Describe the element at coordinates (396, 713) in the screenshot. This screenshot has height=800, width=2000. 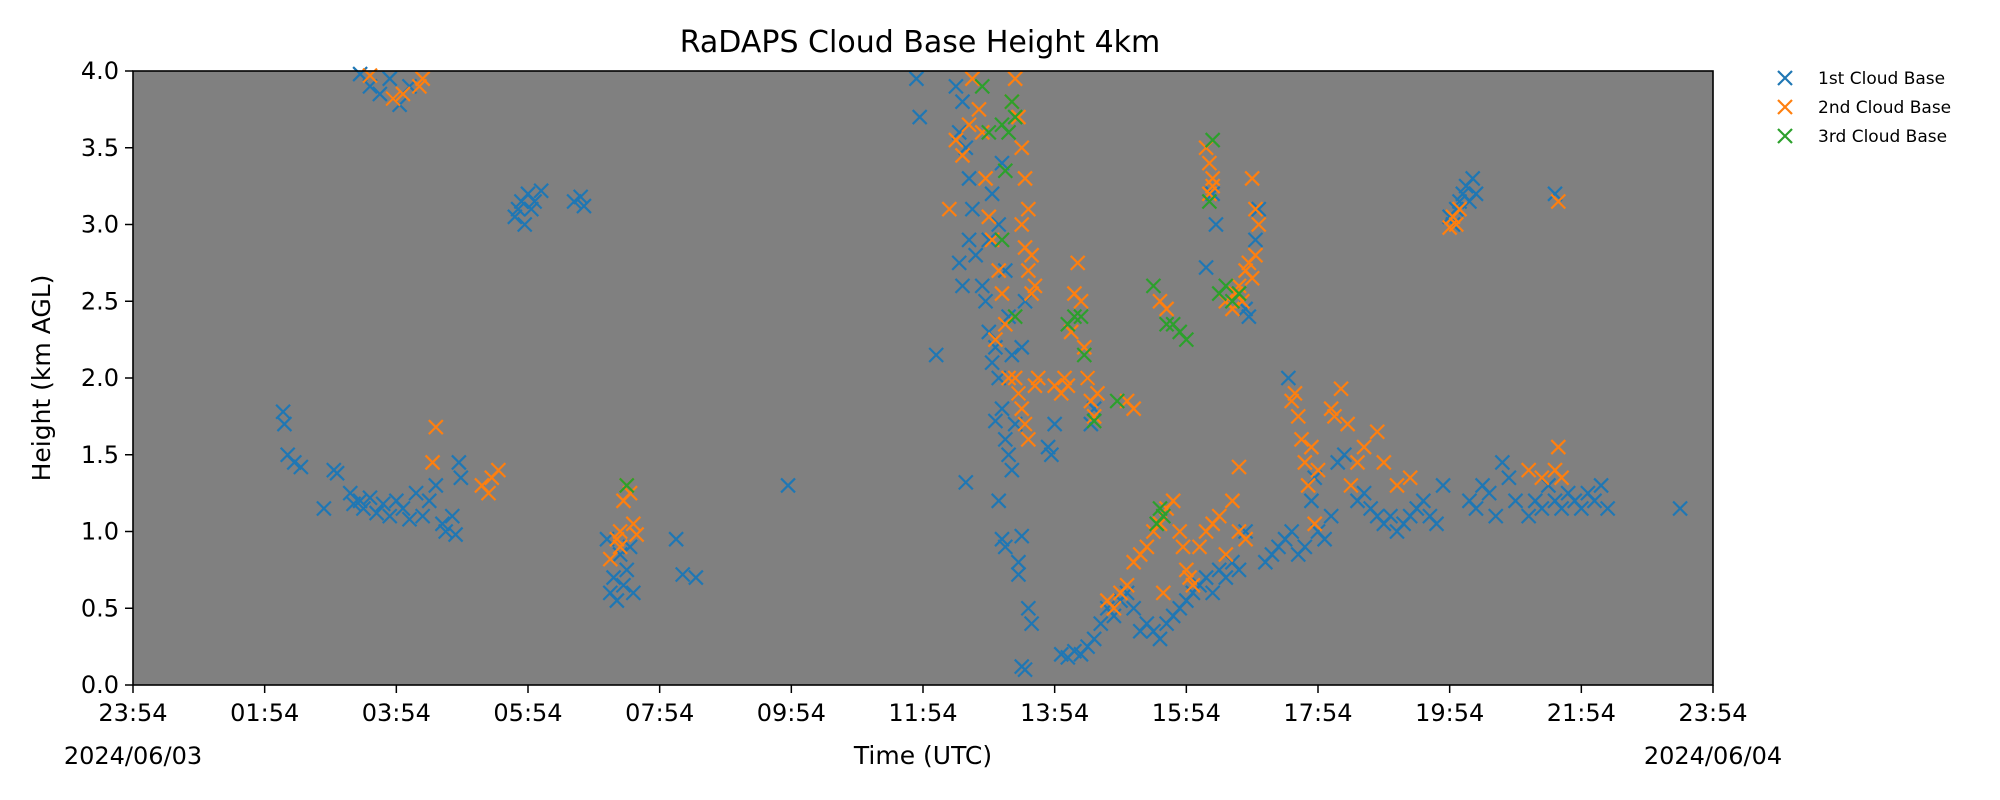
I see `x-tick-label: 03:54` at that location.